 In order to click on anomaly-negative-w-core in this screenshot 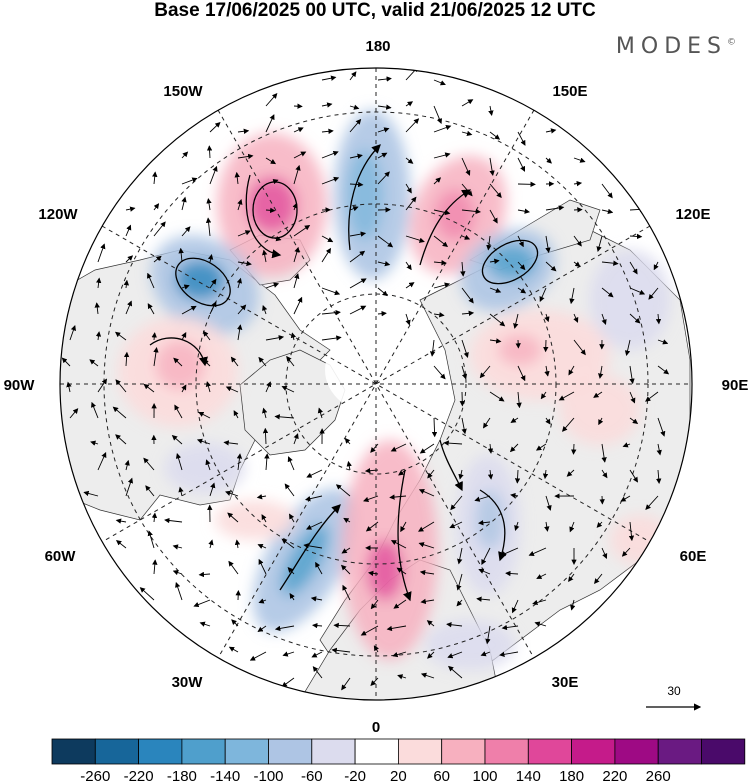, I will do `click(200, 280)`.